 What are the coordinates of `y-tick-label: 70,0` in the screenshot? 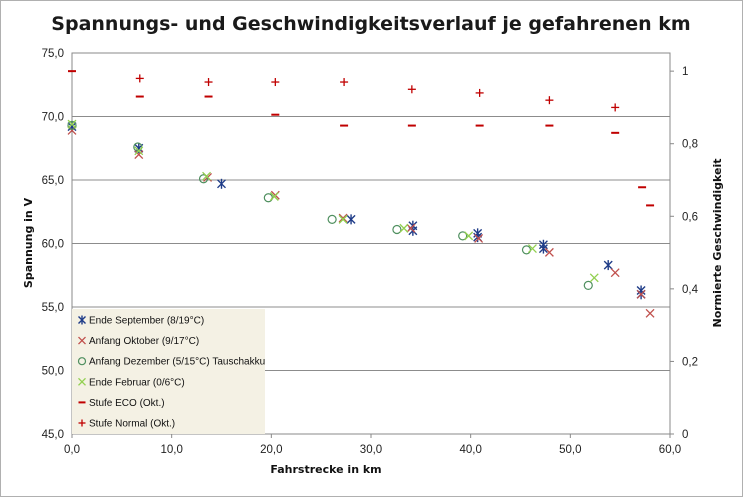 It's located at (53, 118).